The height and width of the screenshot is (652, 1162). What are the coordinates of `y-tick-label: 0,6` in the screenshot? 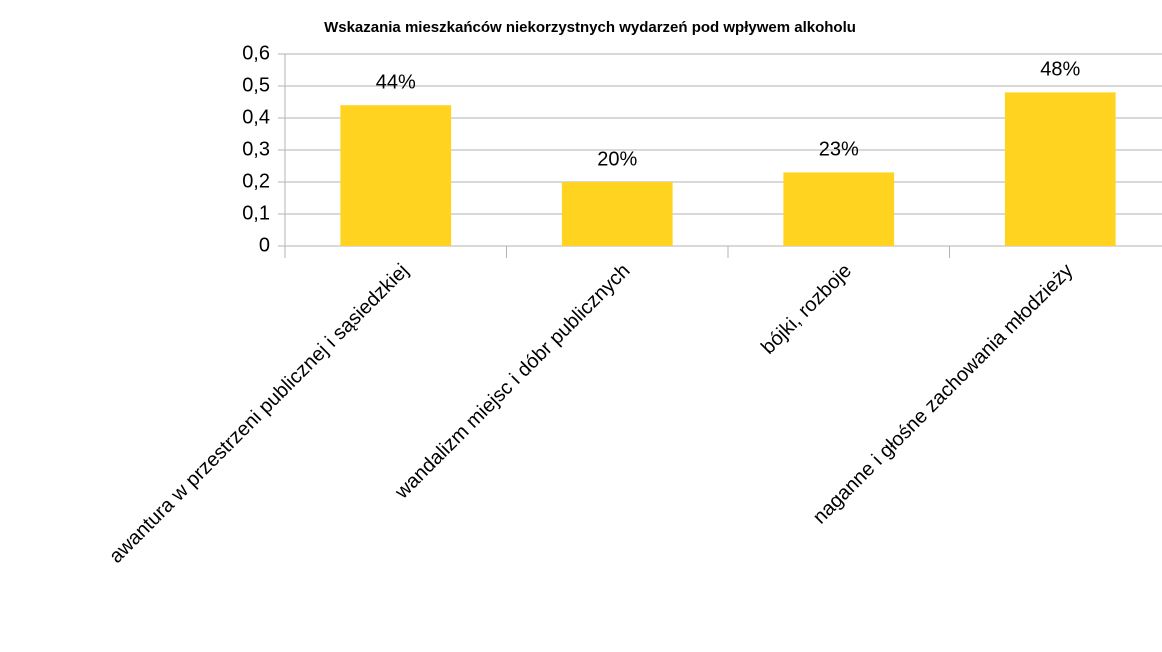 It's located at (256, 53).